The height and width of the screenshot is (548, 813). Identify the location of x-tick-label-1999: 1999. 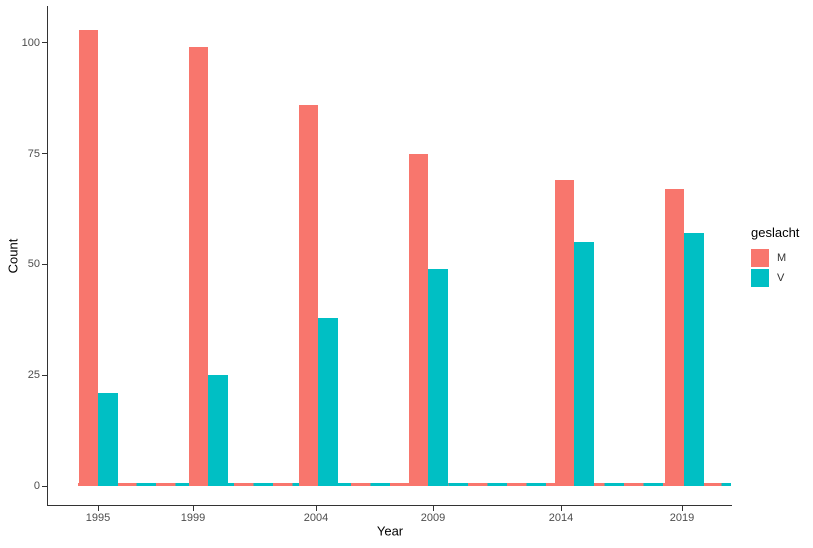
(193, 518).